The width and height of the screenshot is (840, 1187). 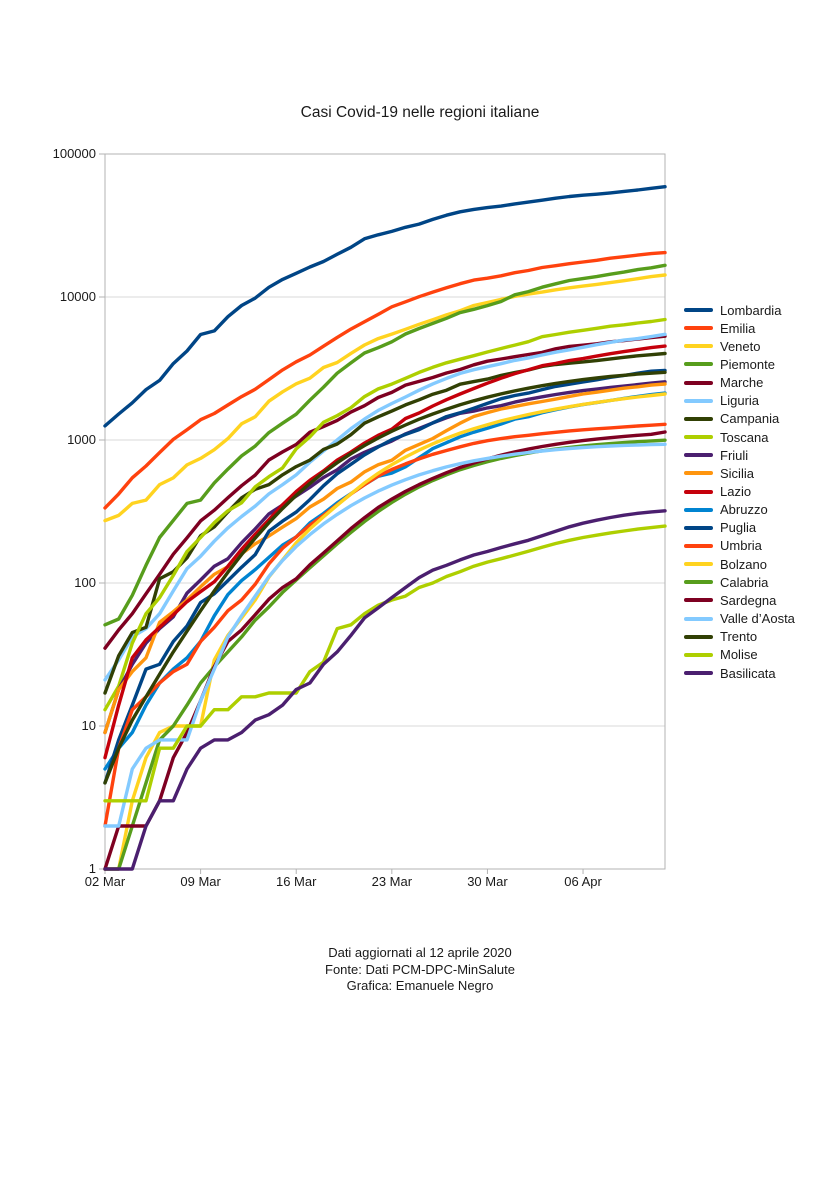 I want to click on legend-label-sardegna: Sardegna, so click(x=748, y=600).